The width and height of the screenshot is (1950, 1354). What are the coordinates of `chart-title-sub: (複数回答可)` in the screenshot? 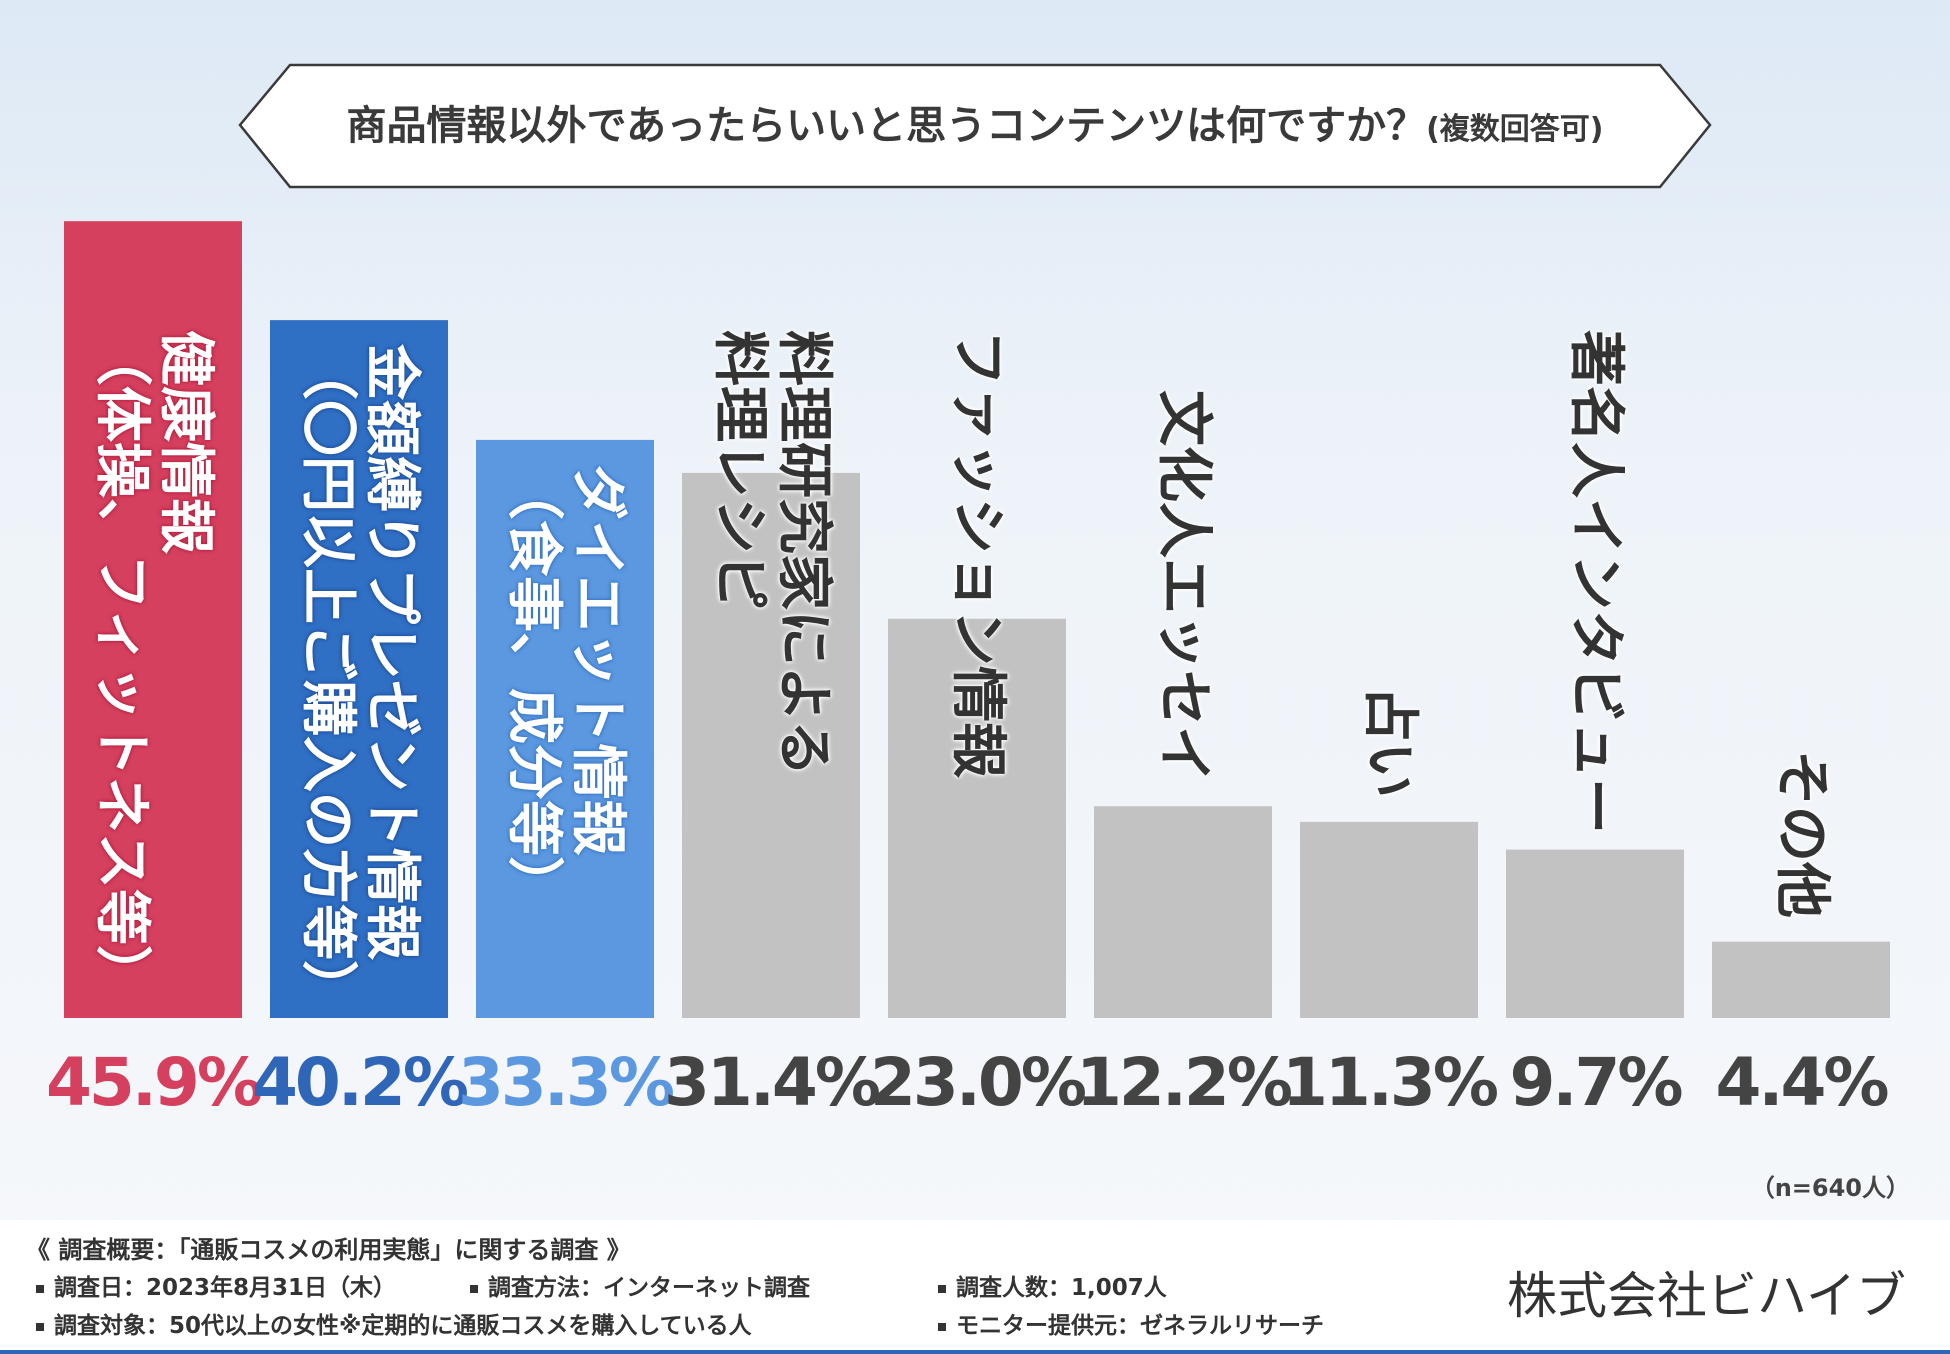 It's located at (1515, 129).